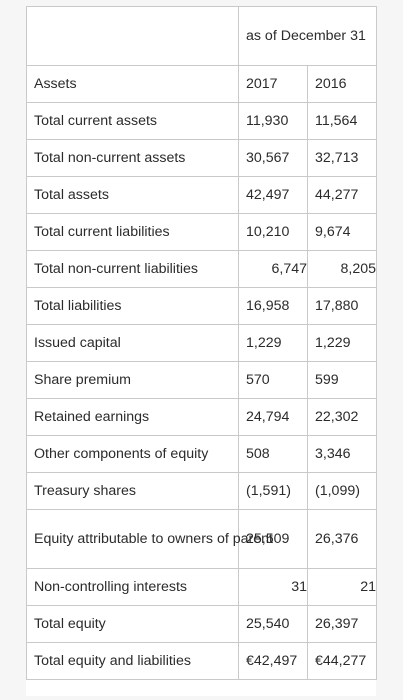  I want to click on table-row: Total current liabilities 10,210 9,674, so click(201, 232).